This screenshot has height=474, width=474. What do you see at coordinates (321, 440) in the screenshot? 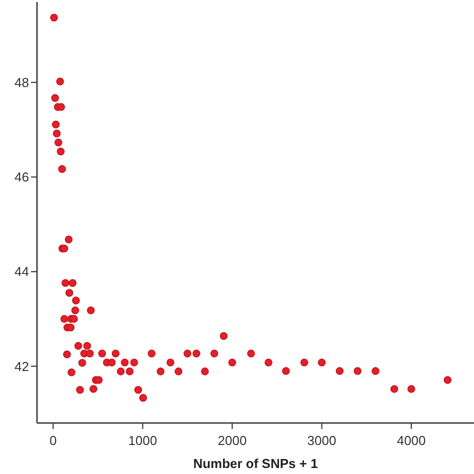
I see `x-tick-label: 3000` at bounding box center [321, 440].